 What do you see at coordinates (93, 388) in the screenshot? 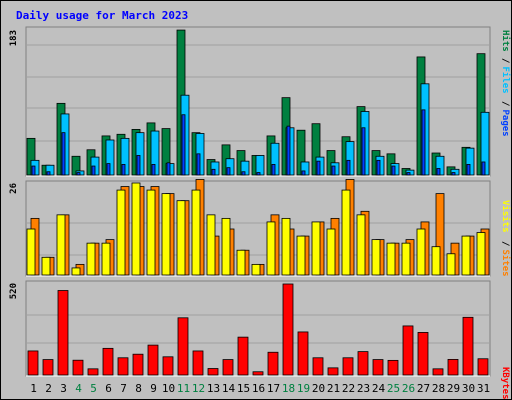
I see `x-tick-day-5: 5` at bounding box center [93, 388].